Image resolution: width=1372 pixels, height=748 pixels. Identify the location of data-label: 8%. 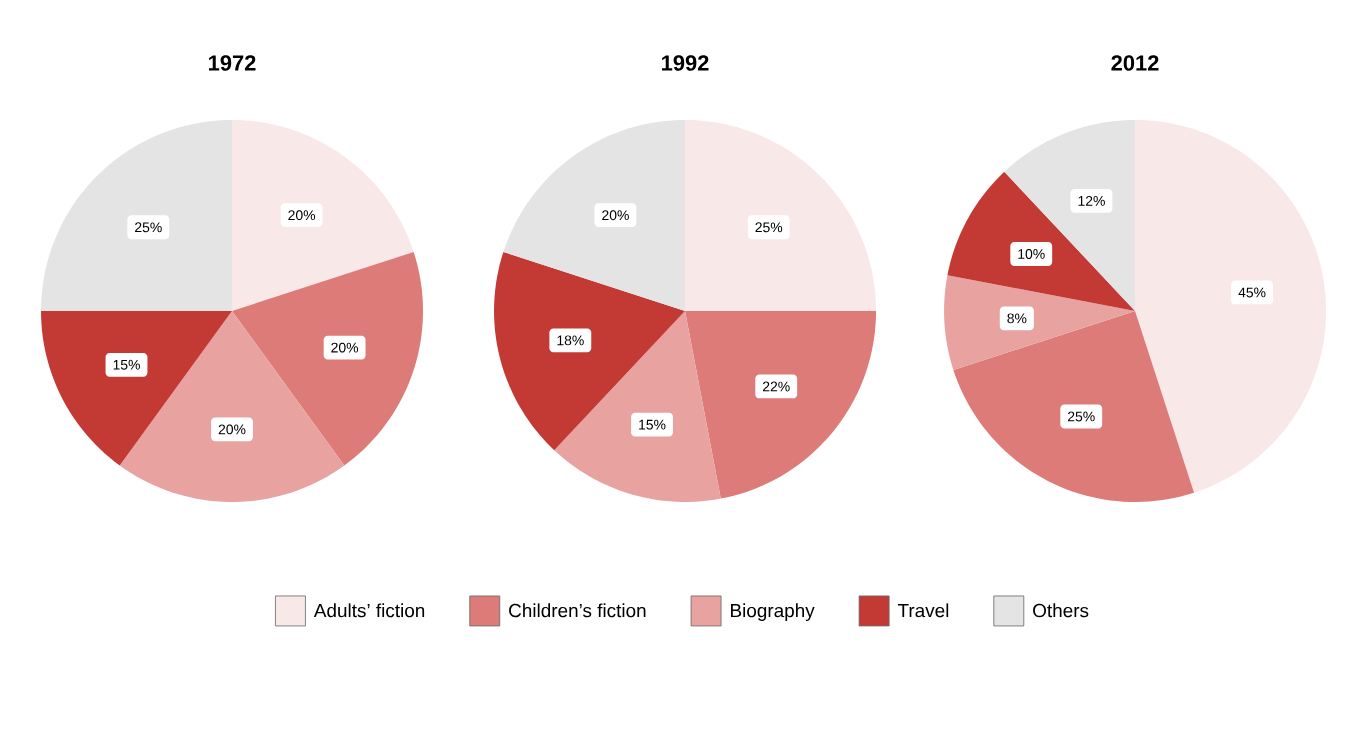
(1017, 318).